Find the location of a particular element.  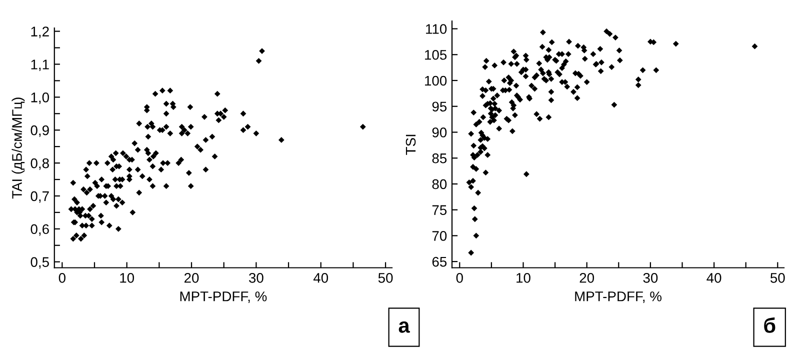

y-tick-label: 80 is located at coordinates (439, 184).